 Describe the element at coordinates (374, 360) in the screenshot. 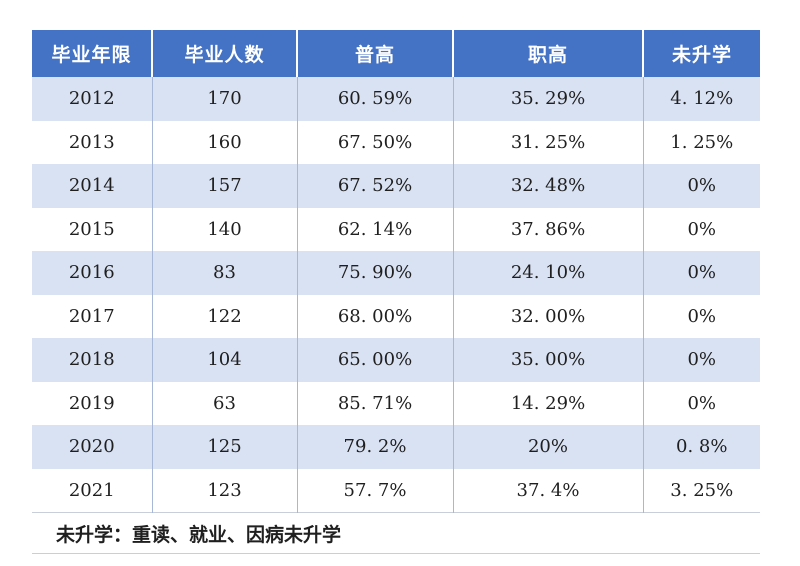

I see `table-cell: 65. 00%` at that location.